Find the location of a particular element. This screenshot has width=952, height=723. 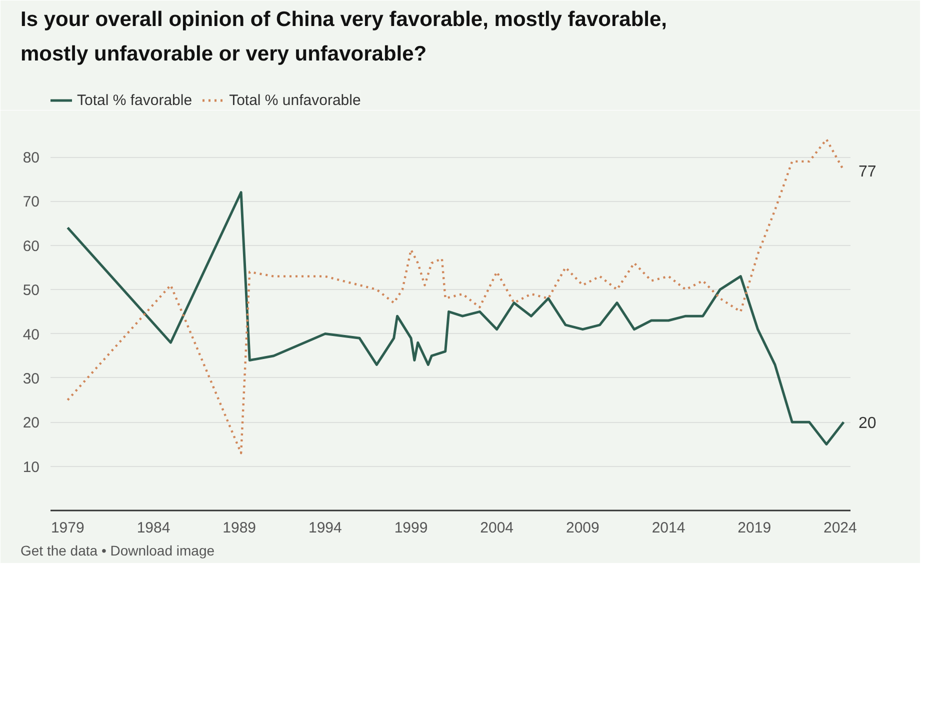

x-tick-label: 1984 is located at coordinates (153, 528).